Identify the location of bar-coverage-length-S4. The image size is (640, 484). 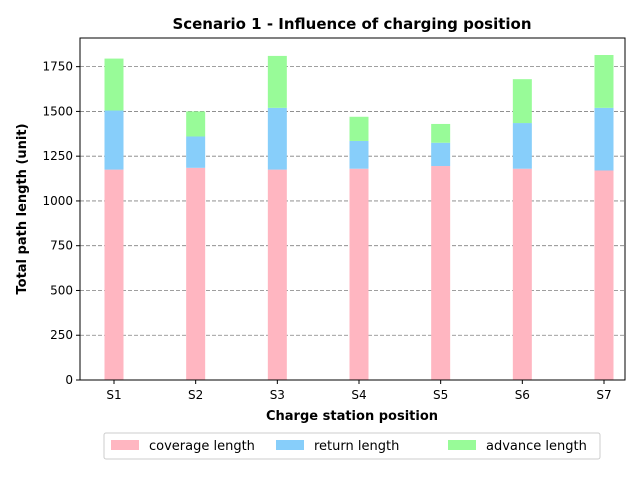
(359, 274).